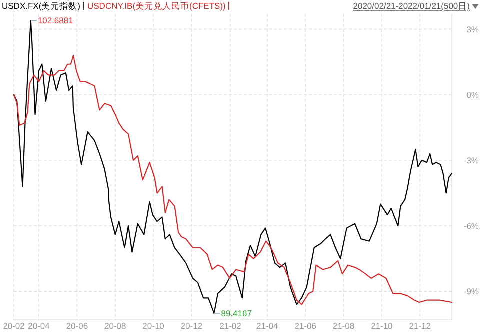 The width and height of the screenshot is (482, 332). What do you see at coordinates (115, 326) in the screenshot?
I see `x-tick-label: 20-08` at bounding box center [115, 326].